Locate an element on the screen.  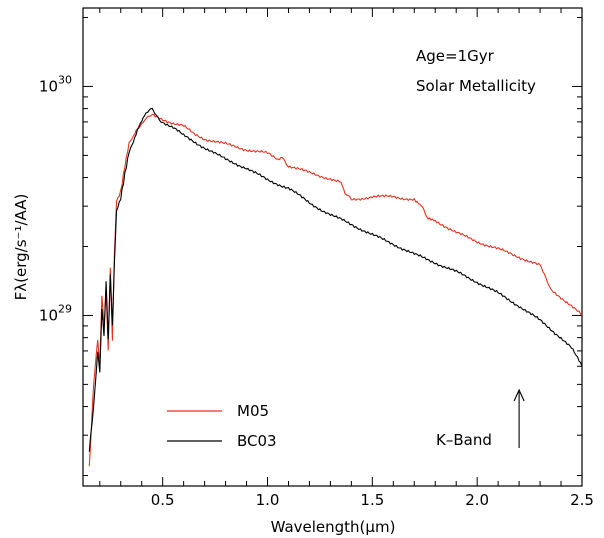
legend: M05 BC03 is located at coordinates (222, 426).